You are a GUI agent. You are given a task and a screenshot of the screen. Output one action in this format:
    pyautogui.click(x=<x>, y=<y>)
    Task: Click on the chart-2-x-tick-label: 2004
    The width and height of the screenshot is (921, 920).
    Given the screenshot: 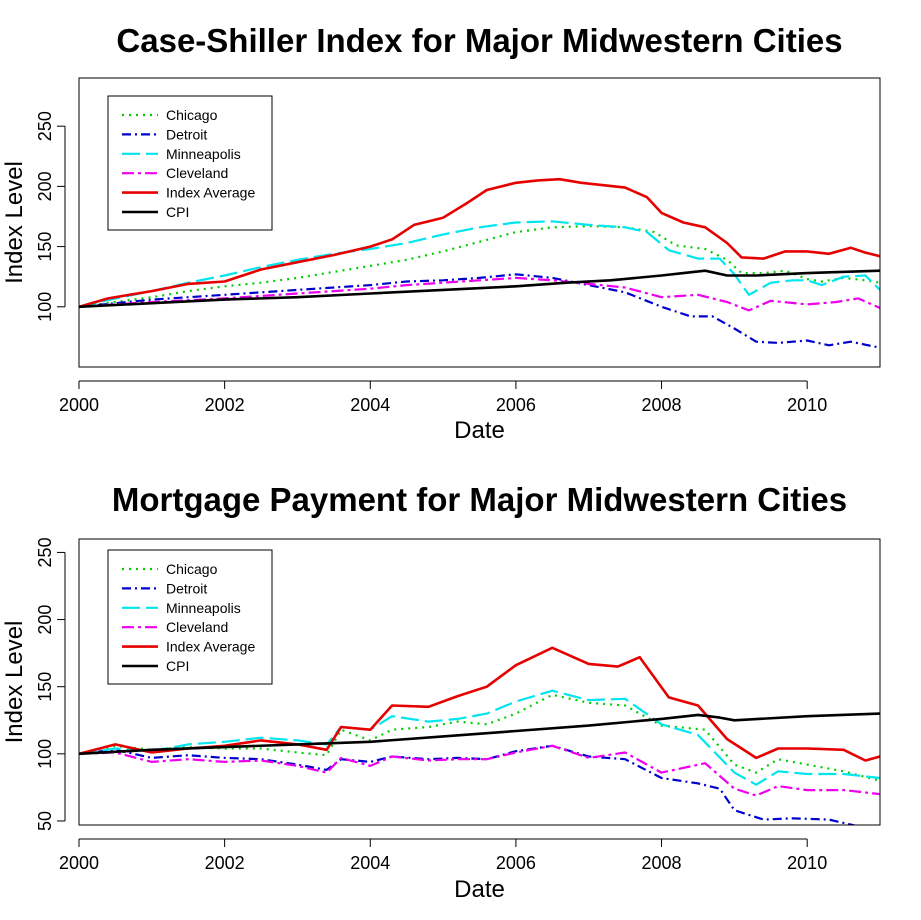 What is the action you would take?
    pyautogui.click(x=370, y=863)
    